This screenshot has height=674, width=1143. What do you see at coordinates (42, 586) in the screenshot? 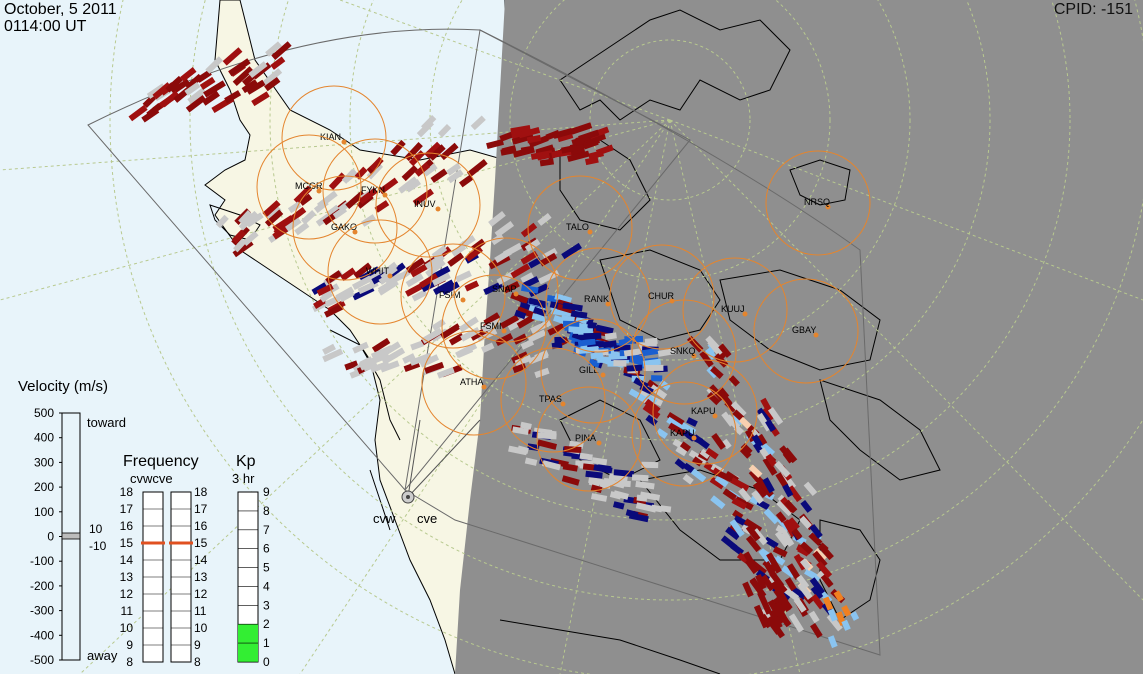
I see `velocity-tick: -200` at bounding box center [42, 586].